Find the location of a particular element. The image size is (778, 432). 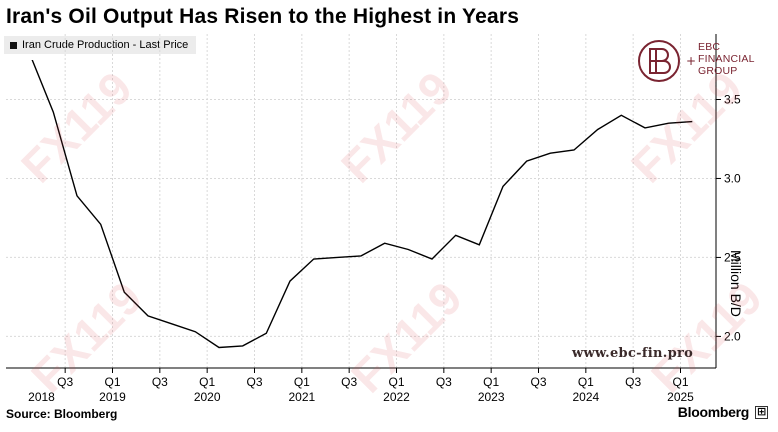

source-note: Source: Bloomberg is located at coordinates (62, 414).